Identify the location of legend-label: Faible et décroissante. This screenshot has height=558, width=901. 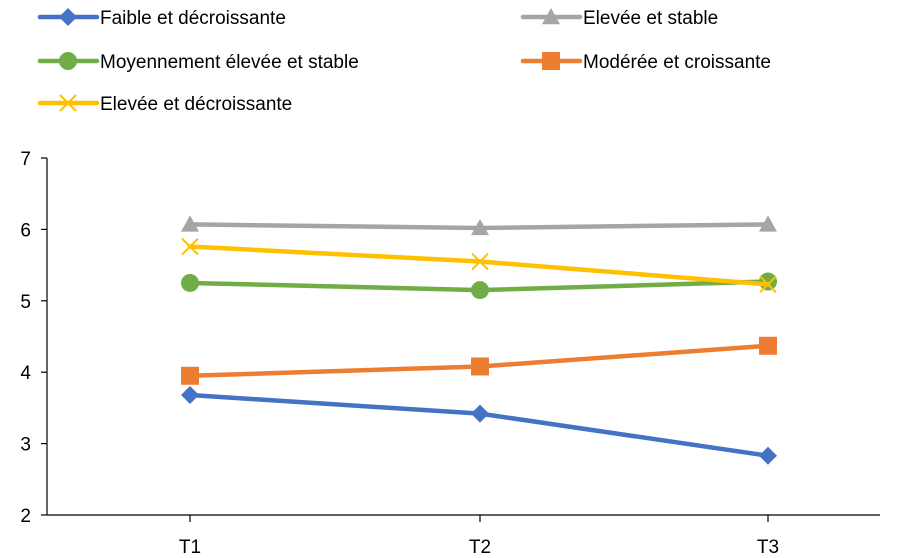
(193, 18).